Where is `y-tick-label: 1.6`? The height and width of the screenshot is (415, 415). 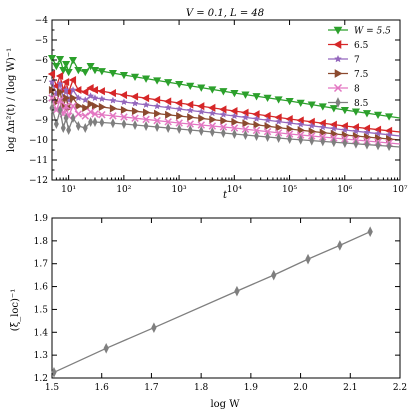
y-tick-label: 1.6 is located at coordinates (41, 288).